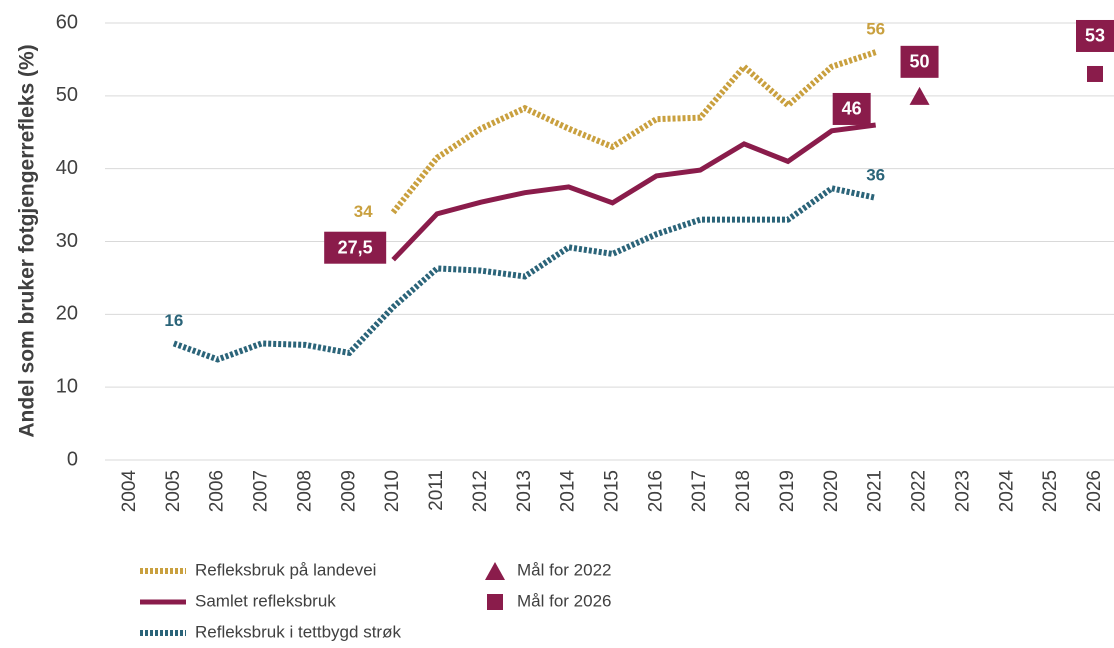  Describe the element at coordinates (348, 491) in the screenshot. I see `x-tick-label: 2009` at that location.